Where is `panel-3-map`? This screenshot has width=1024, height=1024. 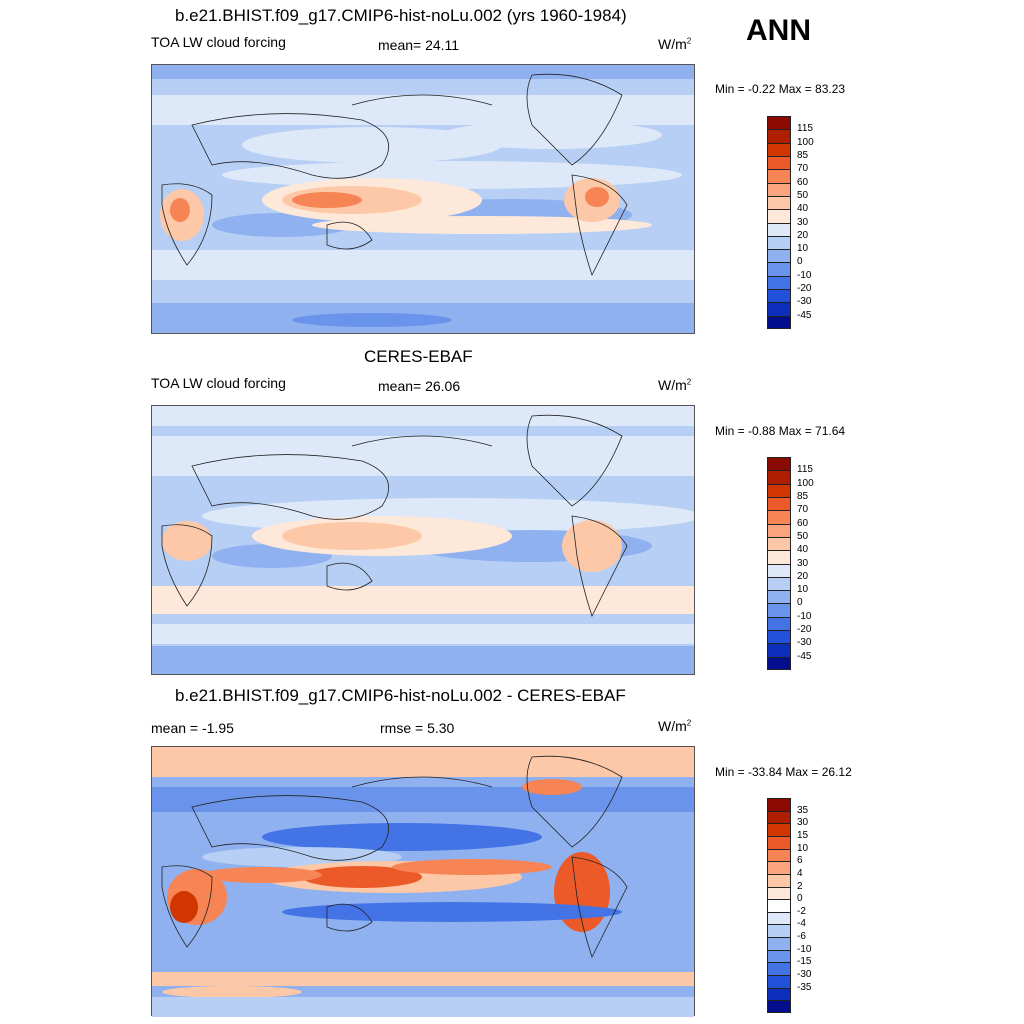
panel-3-map is located at coordinates (423, 881).